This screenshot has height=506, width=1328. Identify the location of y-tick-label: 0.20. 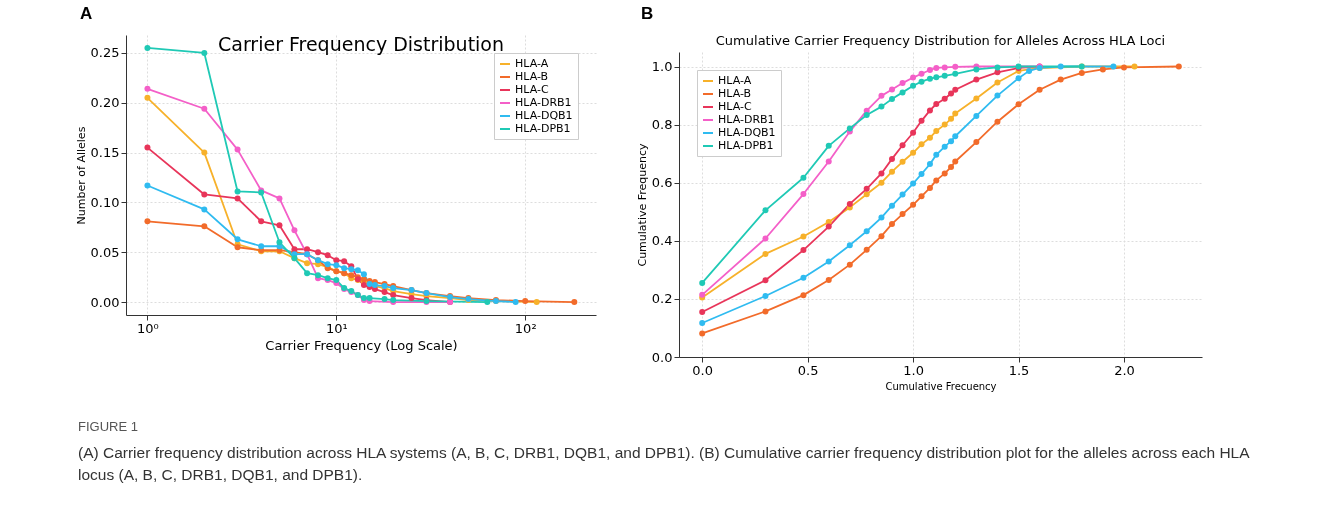
(105, 103).